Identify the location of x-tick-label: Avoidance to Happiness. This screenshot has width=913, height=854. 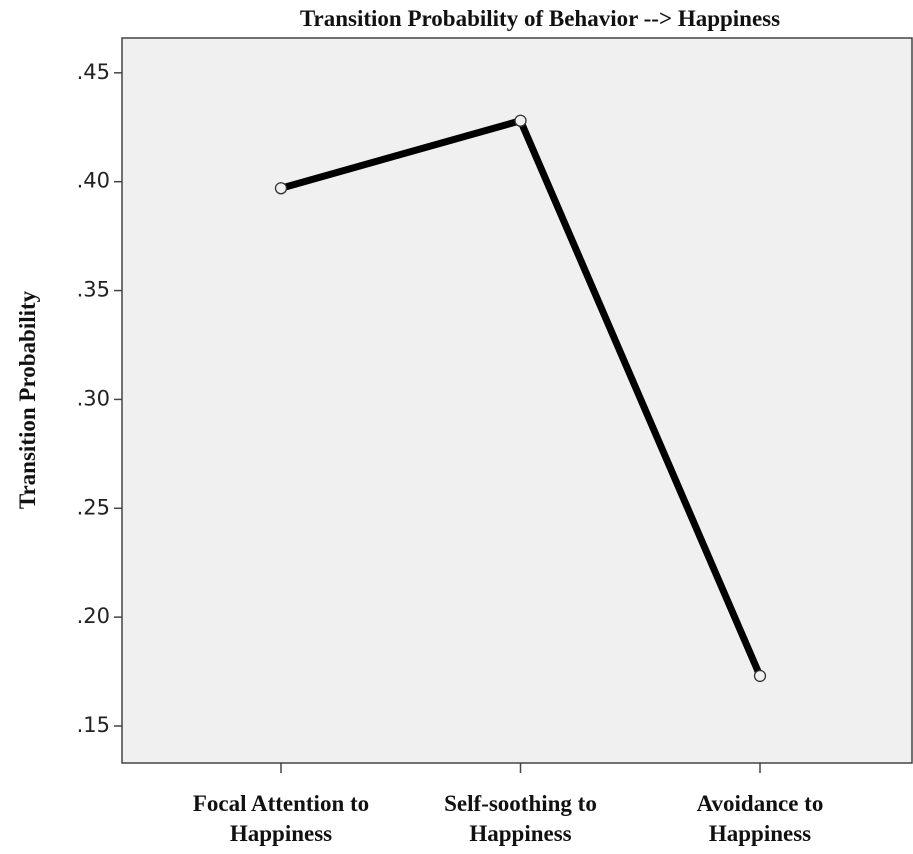
(760, 818).